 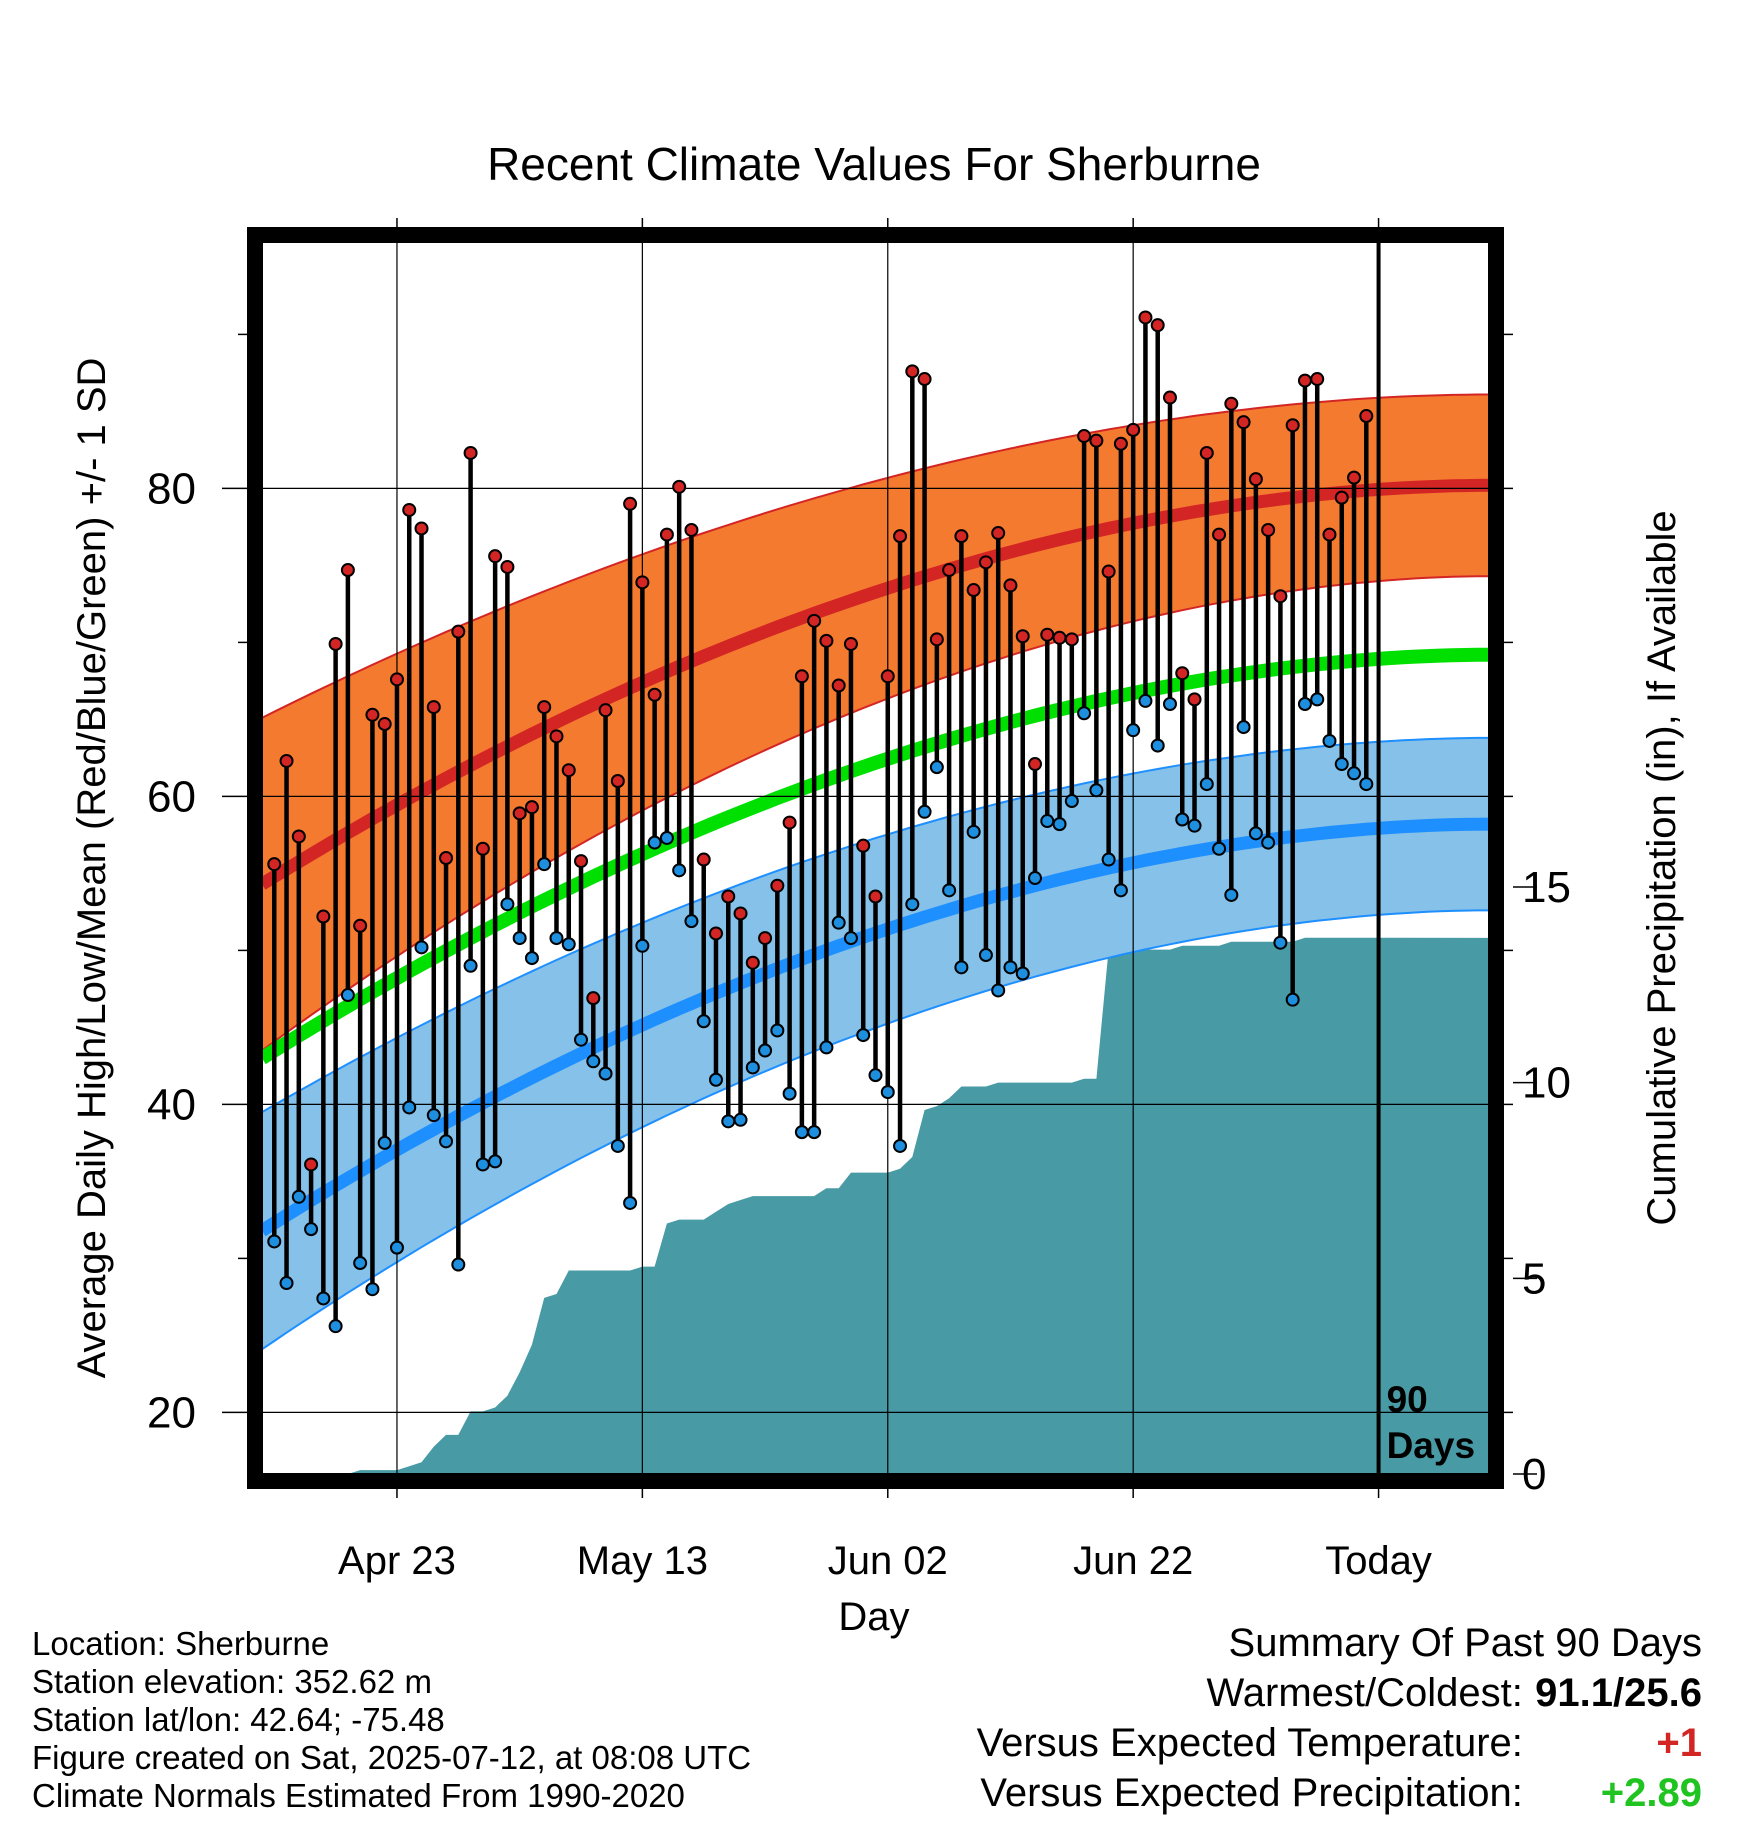 What do you see at coordinates (1546, 887) in the screenshot?
I see `y2-tick-label: 15` at bounding box center [1546, 887].